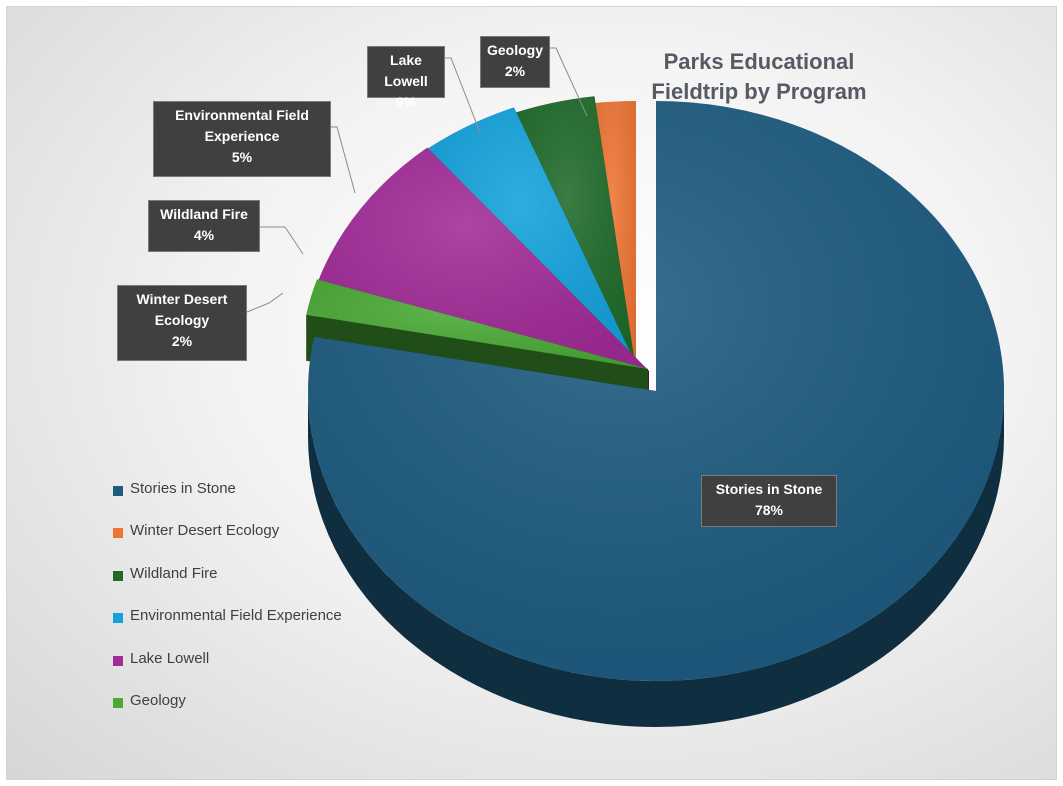 The height and width of the screenshot is (786, 1063). I want to click on legend-label: Wildland Fire, so click(174, 573).